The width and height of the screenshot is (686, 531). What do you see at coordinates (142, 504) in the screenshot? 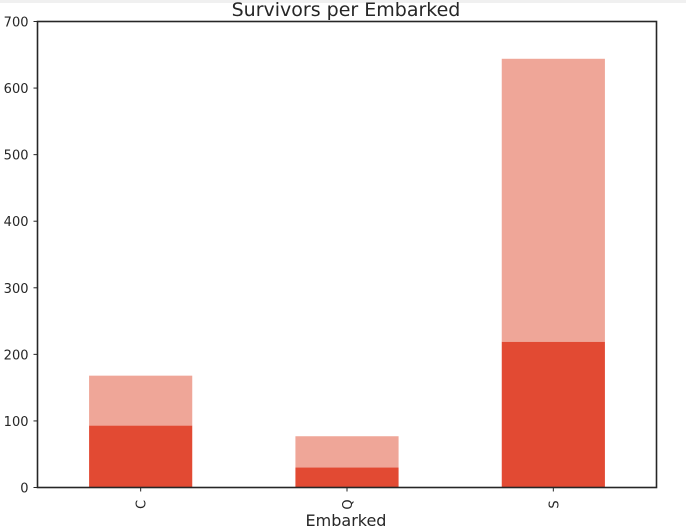
I see `x-tick-label-C: C` at bounding box center [142, 504].